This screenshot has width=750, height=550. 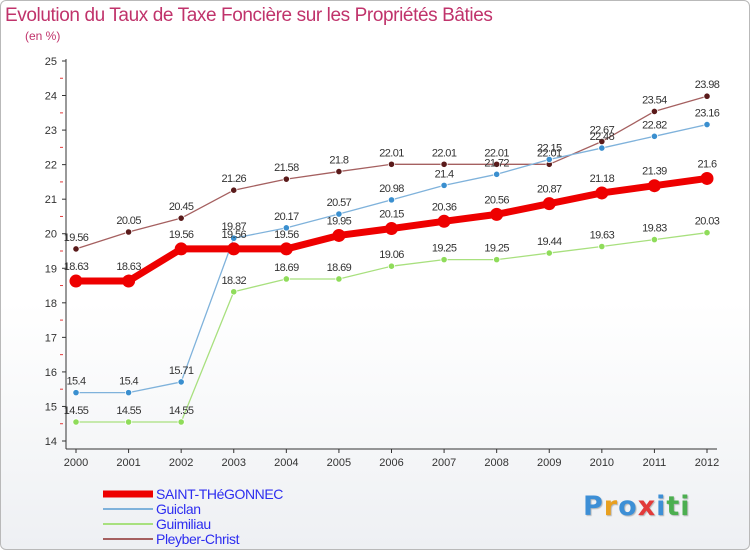 What do you see at coordinates (198, 539) in the screenshot?
I see `legend-label-3: Pleyber-Christ` at bounding box center [198, 539].